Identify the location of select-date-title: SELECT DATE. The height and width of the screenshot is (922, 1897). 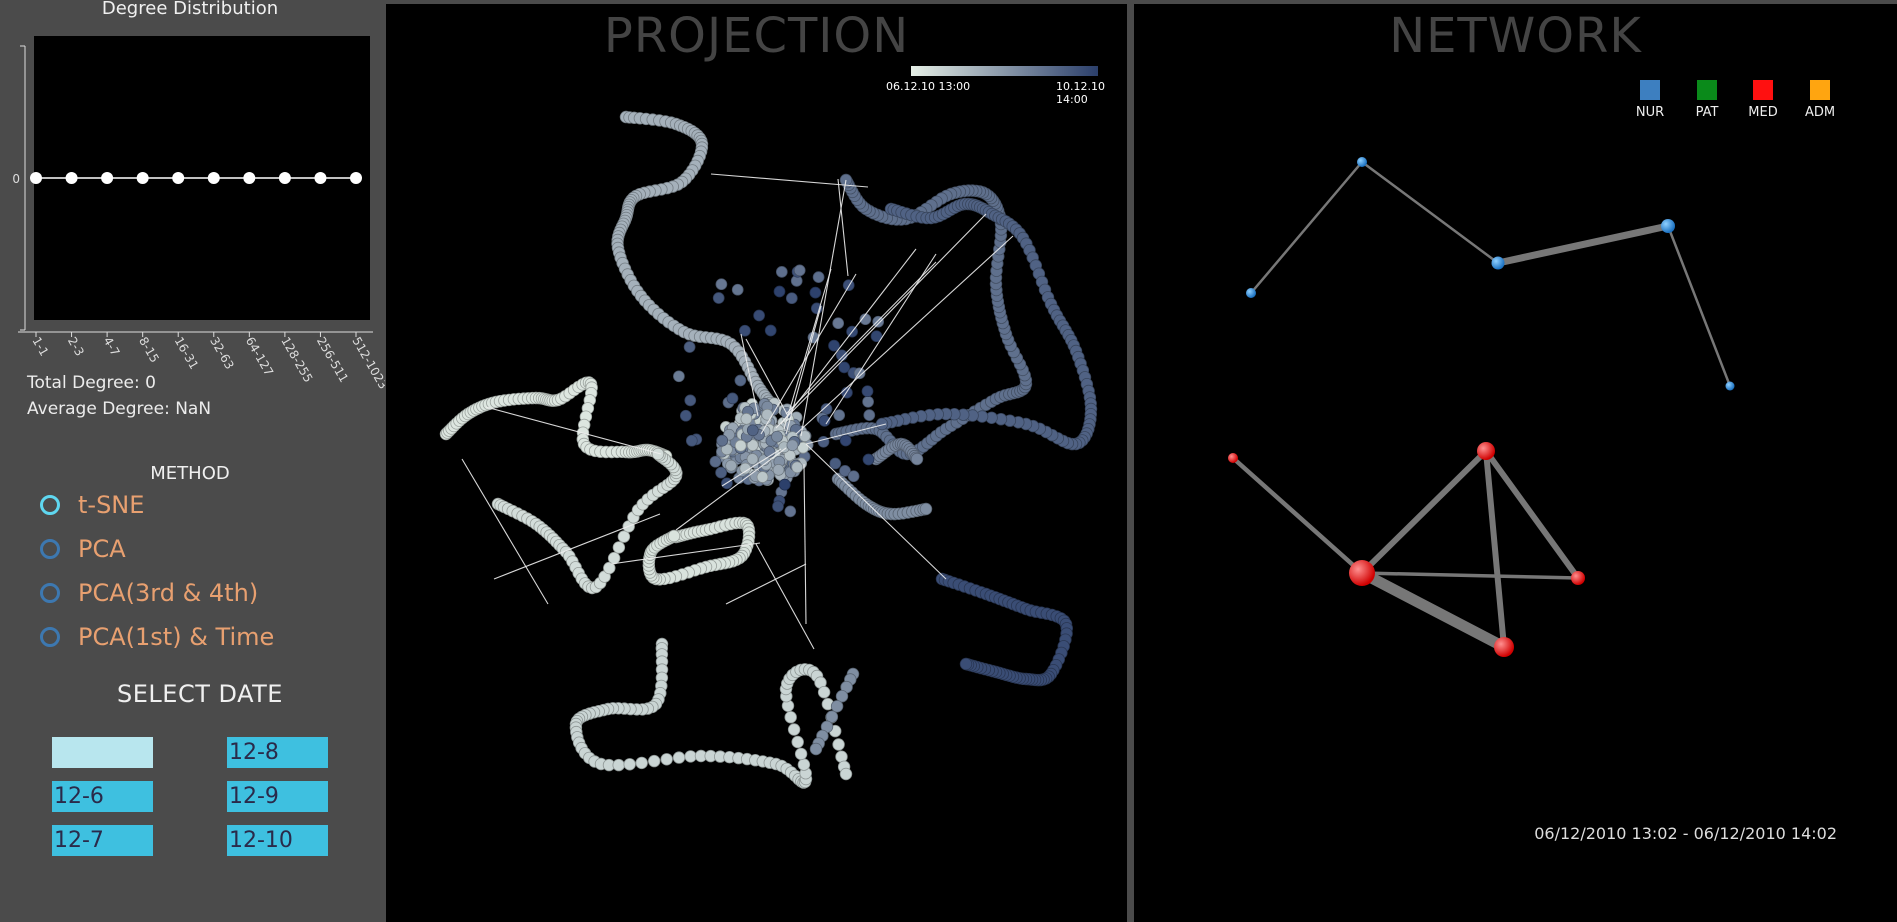
(200, 694).